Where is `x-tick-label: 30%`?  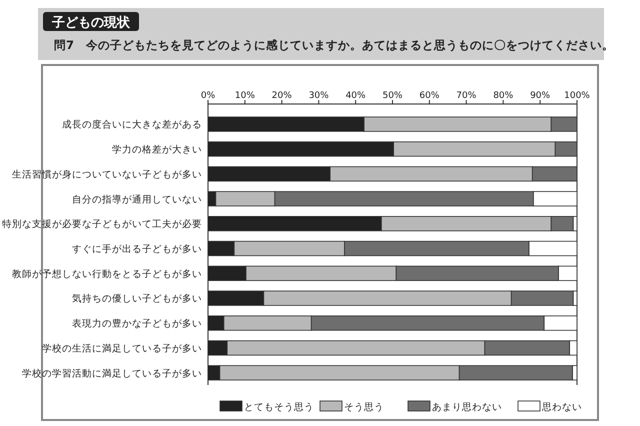 x-tick-label: 30% is located at coordinates (319, 96).